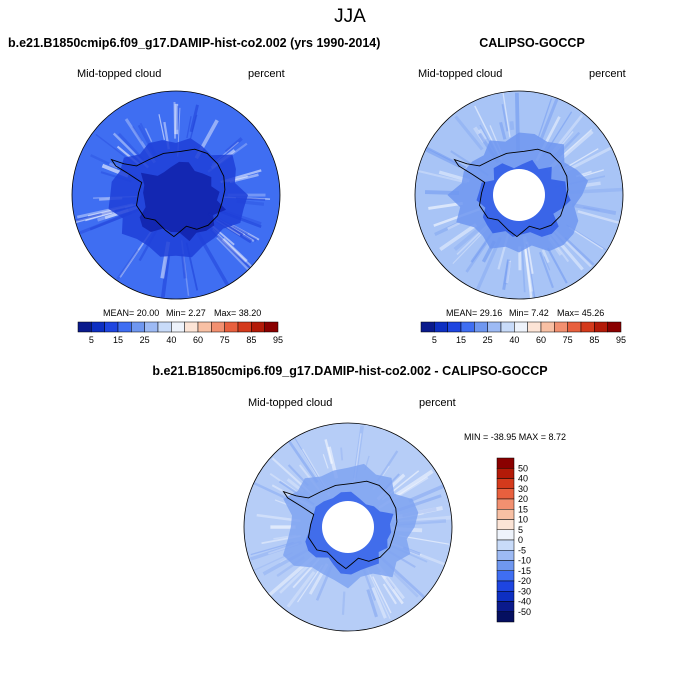 This screenshot has height=700, width=700. What do you see at coordinates (437, 403) in the screenshot?
I see `diff-units-label: percent` at bounding box center [437, 403].